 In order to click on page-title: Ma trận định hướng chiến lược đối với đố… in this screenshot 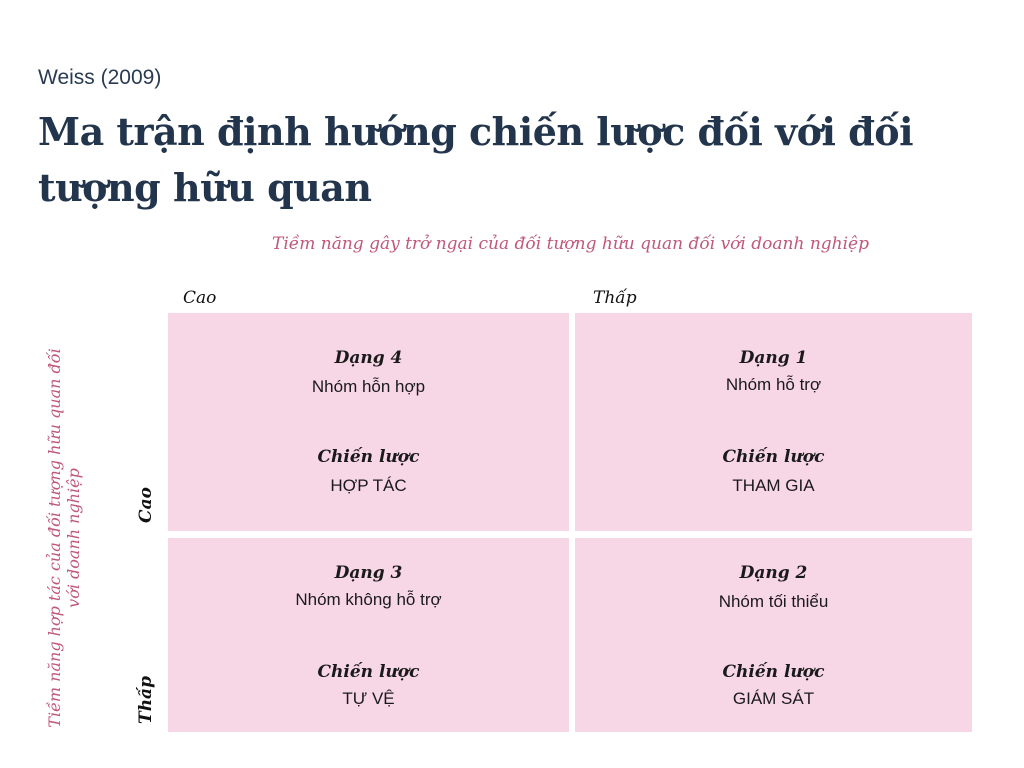, I will do `click(476, 159)`.